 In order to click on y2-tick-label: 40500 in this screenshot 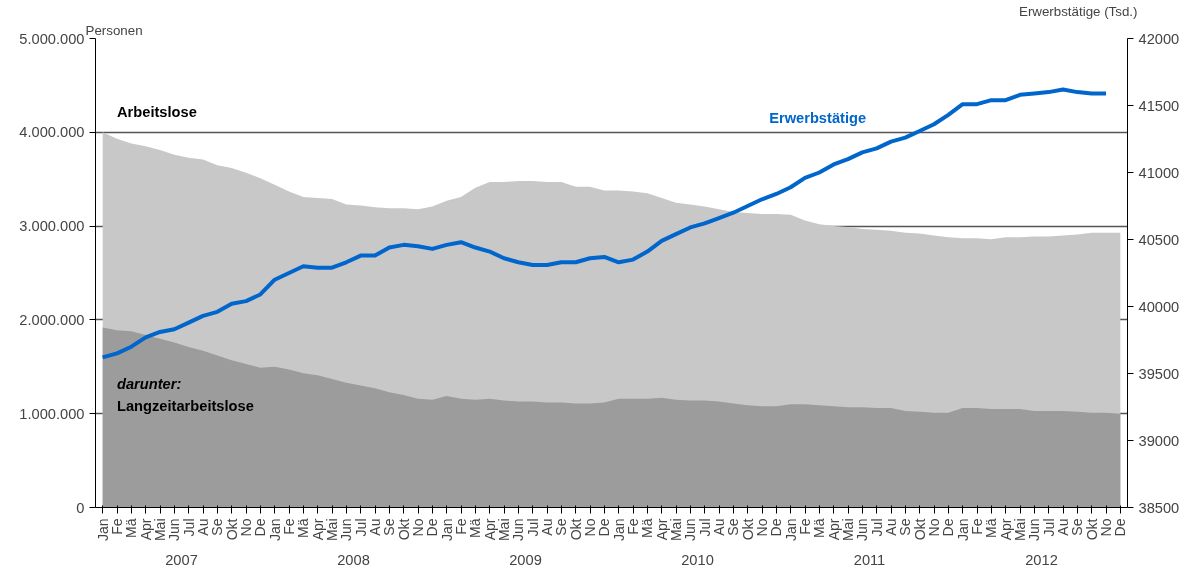, I will do `click(1159, 239)`.